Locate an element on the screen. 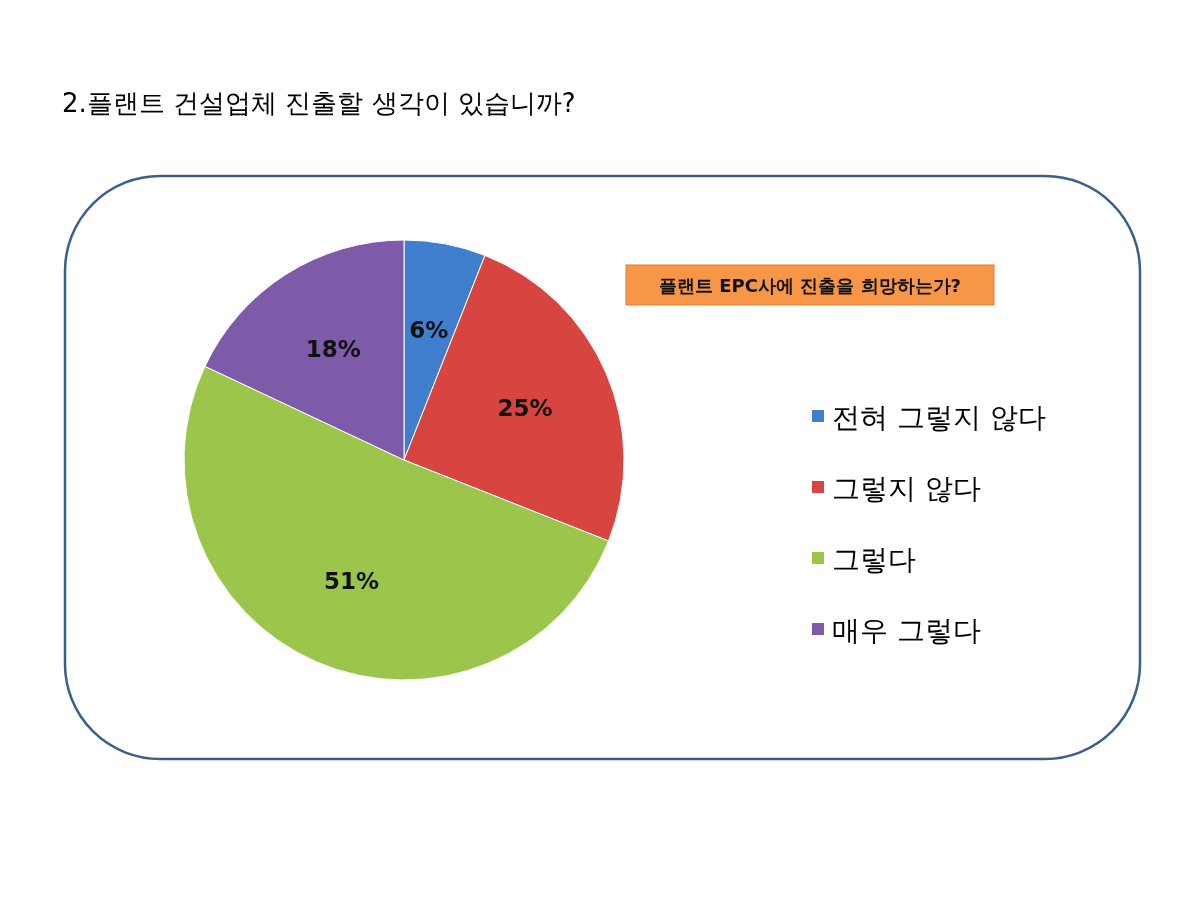 The width and height of the screenshot is (1179, 898). chart-title: 2.플랜트 건설업체 진출할 생각이 있습니까? is located at coordinates (319, 103).